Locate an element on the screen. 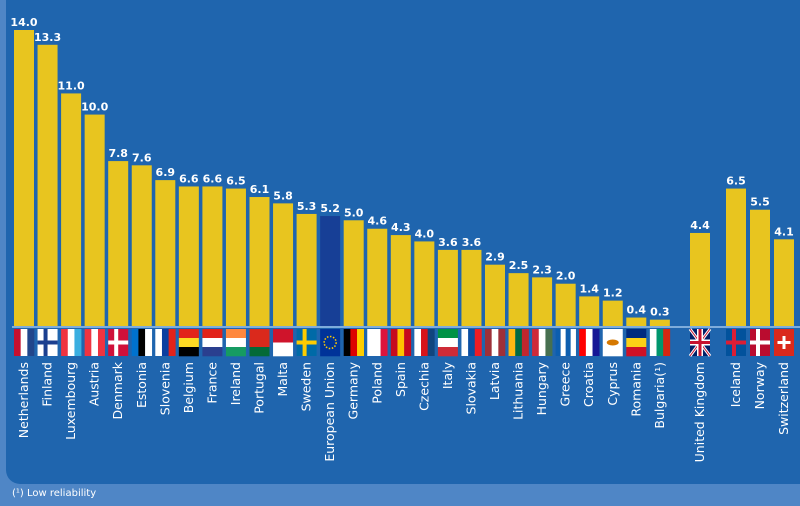 The height and width of the screenshot is (506, 800). category-label: Ireland is located at coordinates (235, 383).